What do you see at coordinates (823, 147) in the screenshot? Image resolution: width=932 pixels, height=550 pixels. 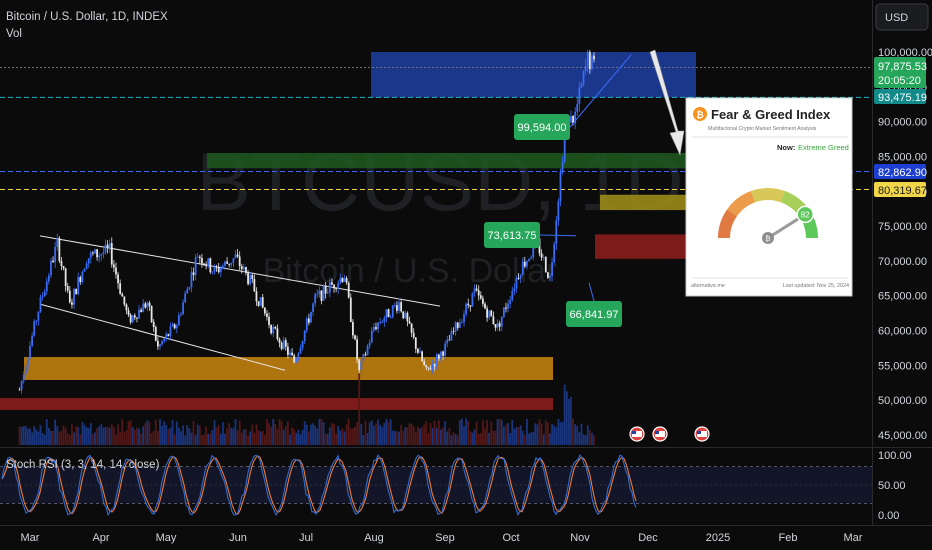 I see `fg-now-value: Extreme Greed` at bounding box center [823, 147].